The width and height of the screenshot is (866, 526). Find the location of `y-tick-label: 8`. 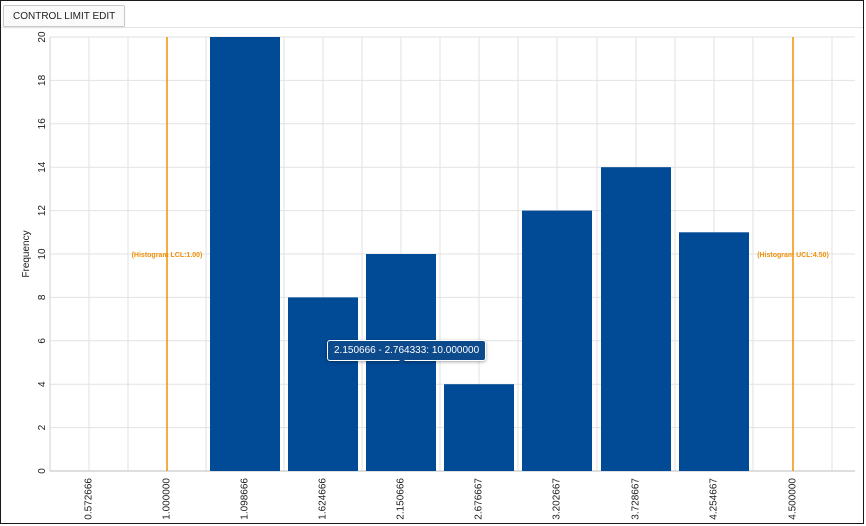

y-tick-label: 8 is located at coordinates (42, 297).